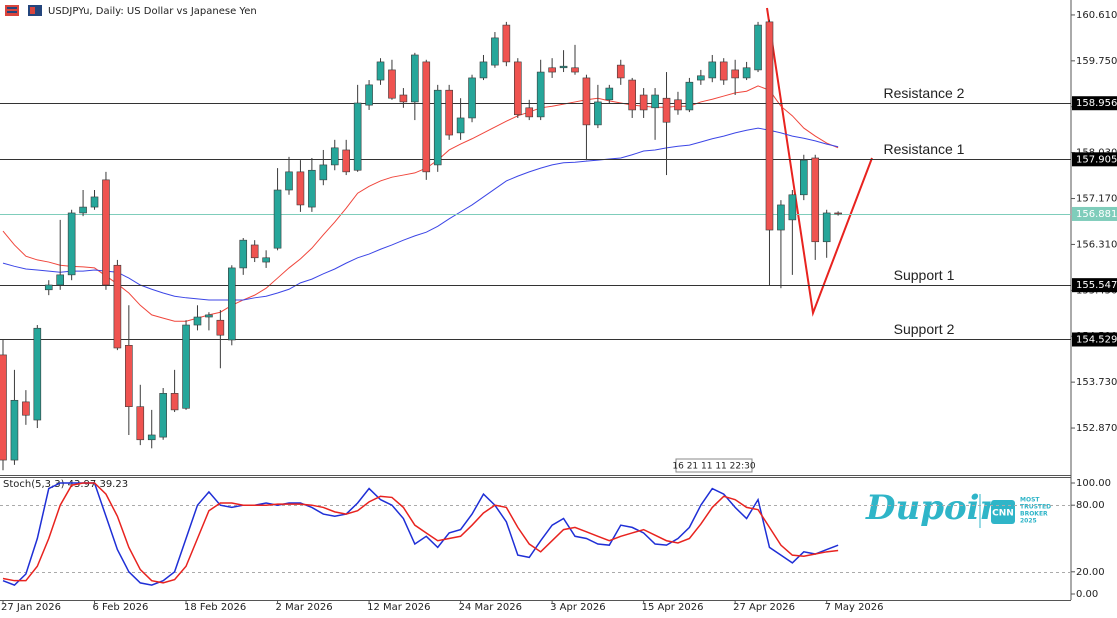 Image resolution: width=1117 pixels, height=618 pixels. Describe the element at coordinates (1003, 514) in the screenshot. I see `logo-badge: CNN` at that location.